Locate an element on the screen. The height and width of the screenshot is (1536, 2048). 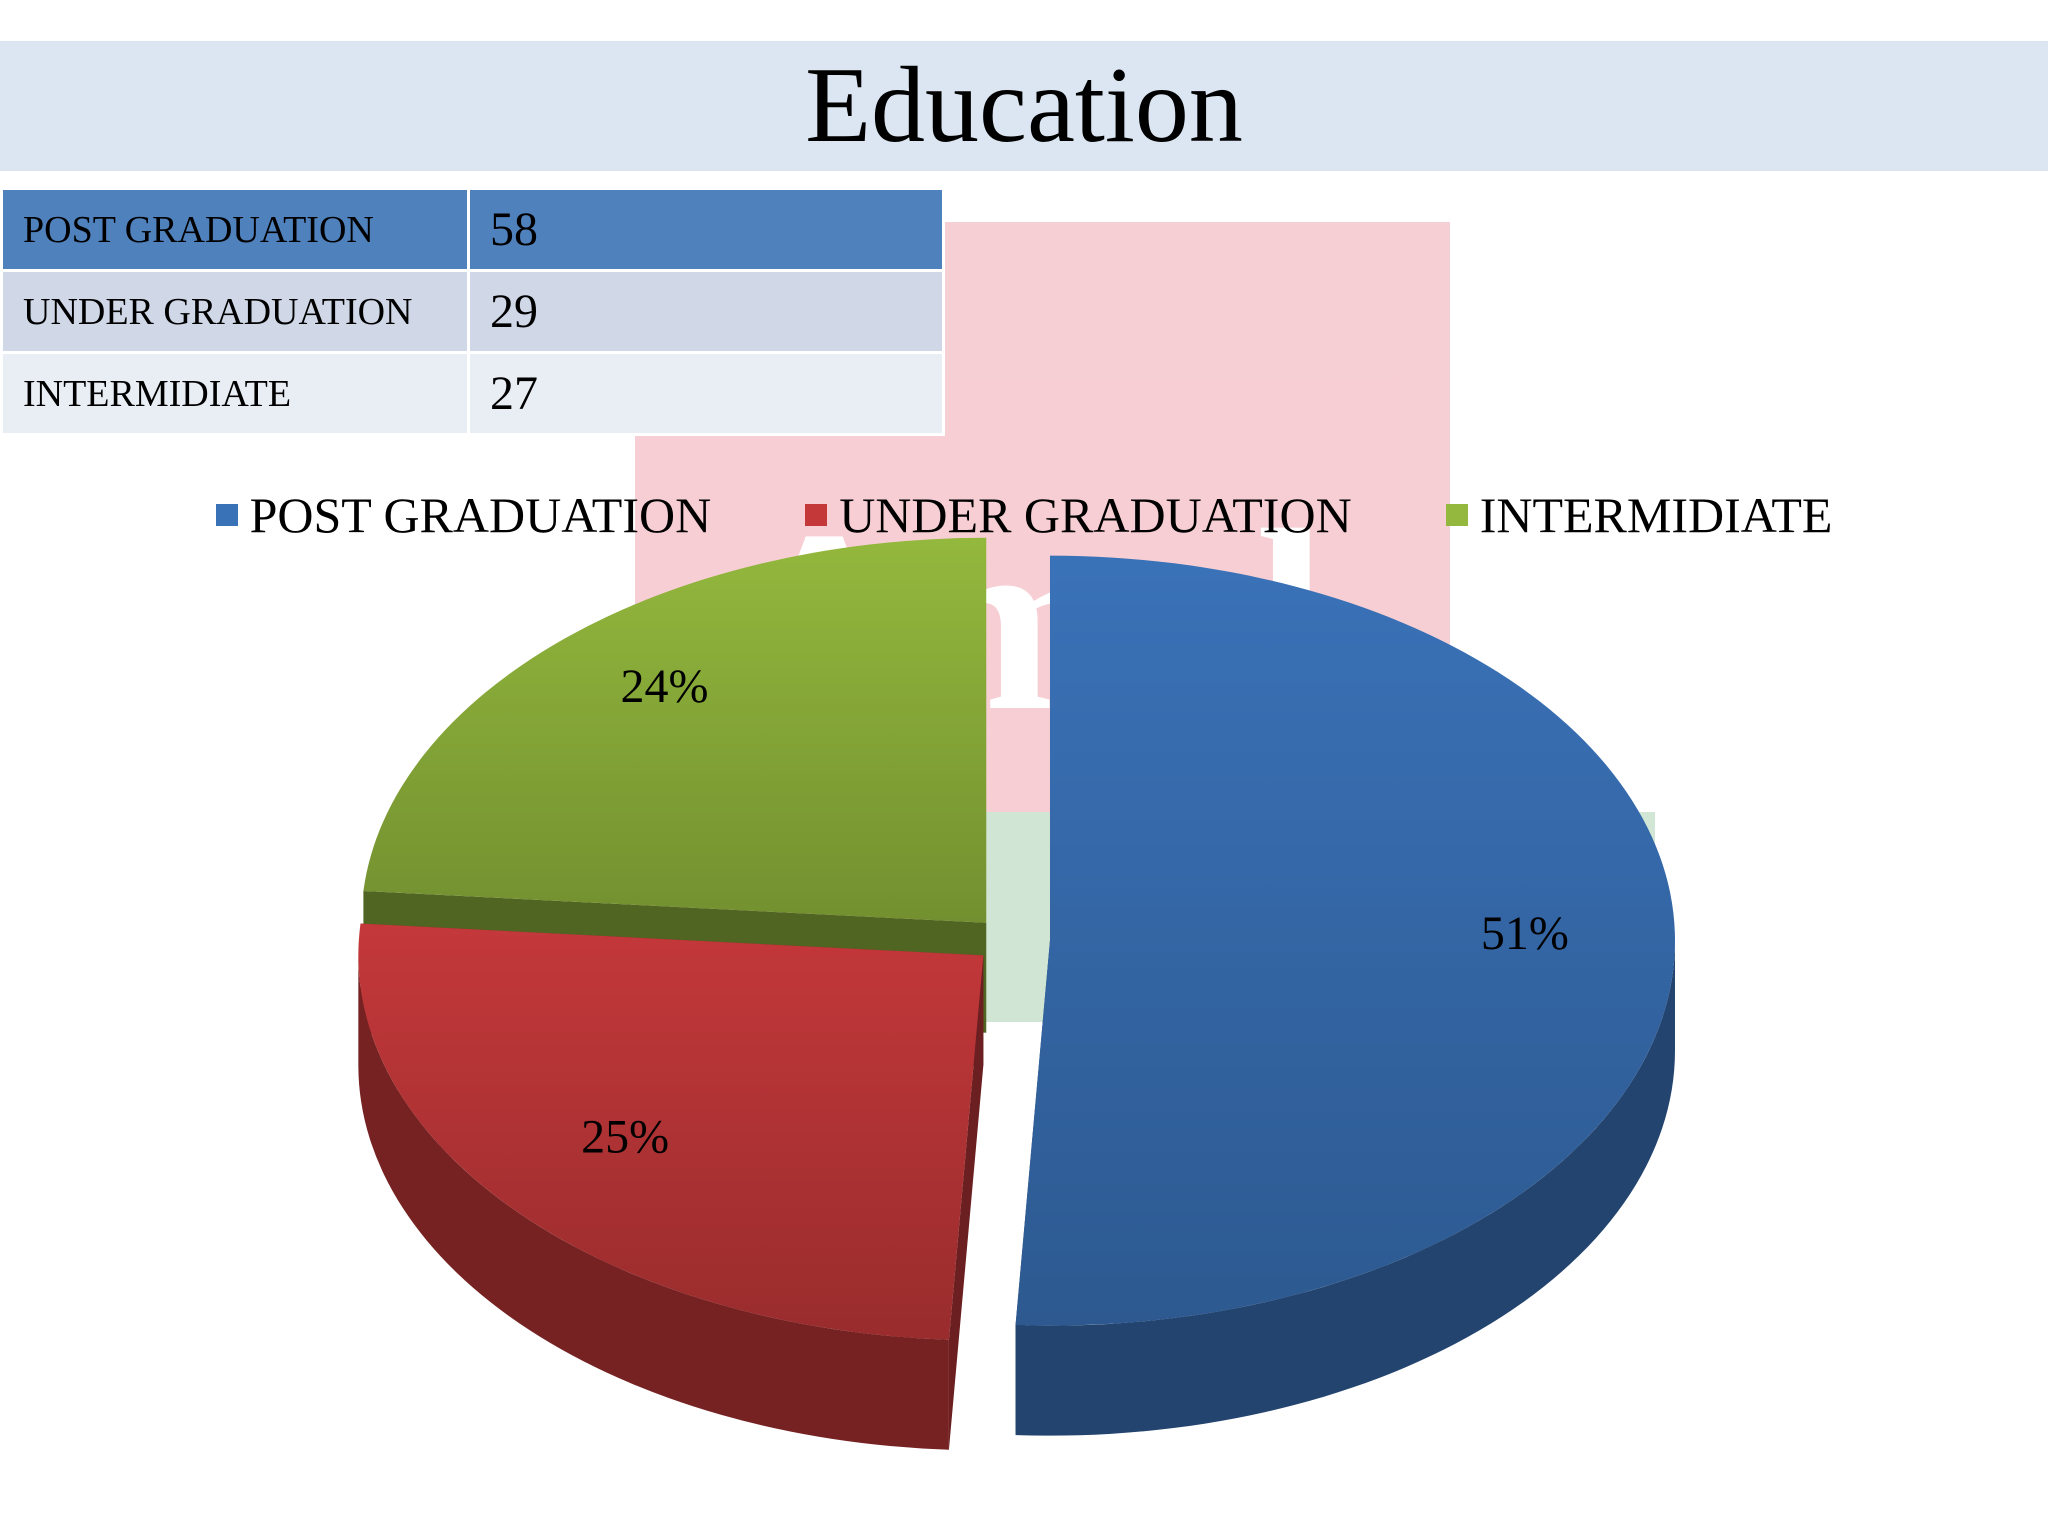
legend-item: UNDER GRADUATION is located at coordinates (1078, 515).